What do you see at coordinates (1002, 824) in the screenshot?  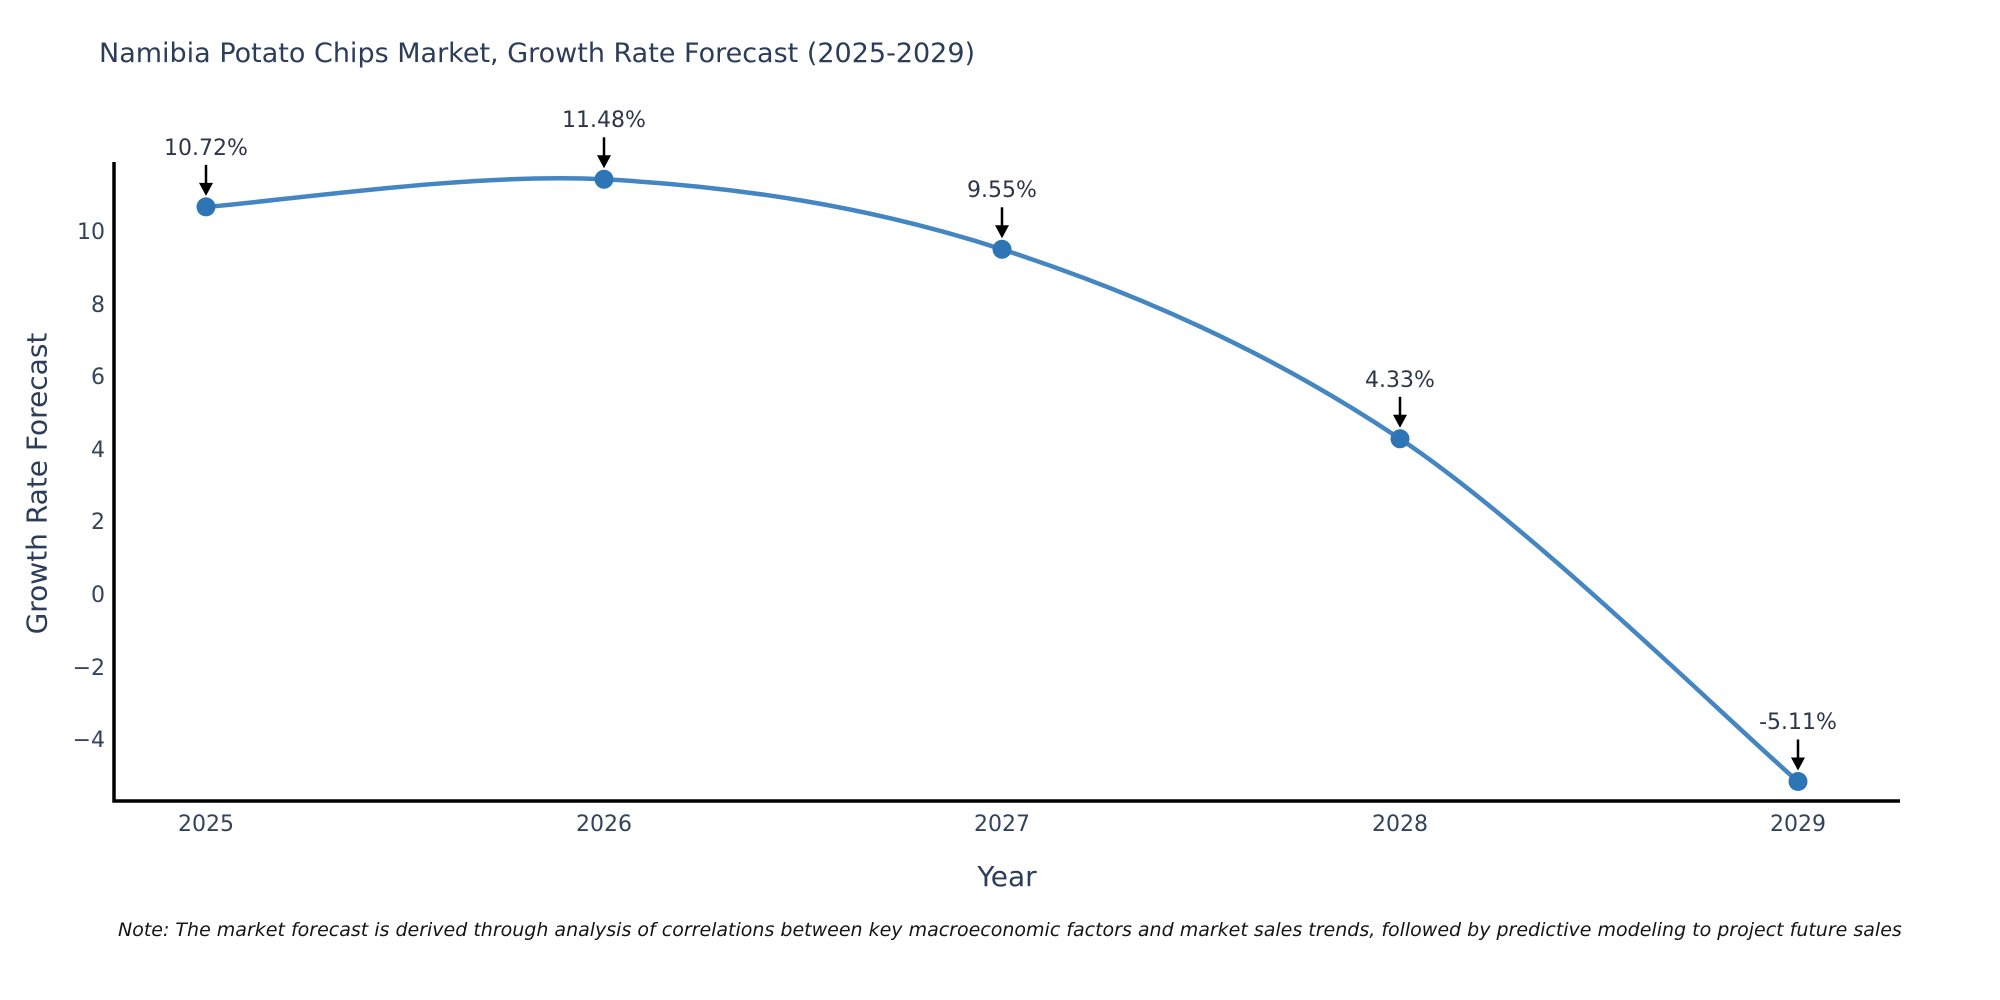 I see `x-tick-label: 2027` at bounding box center [1002, 824].